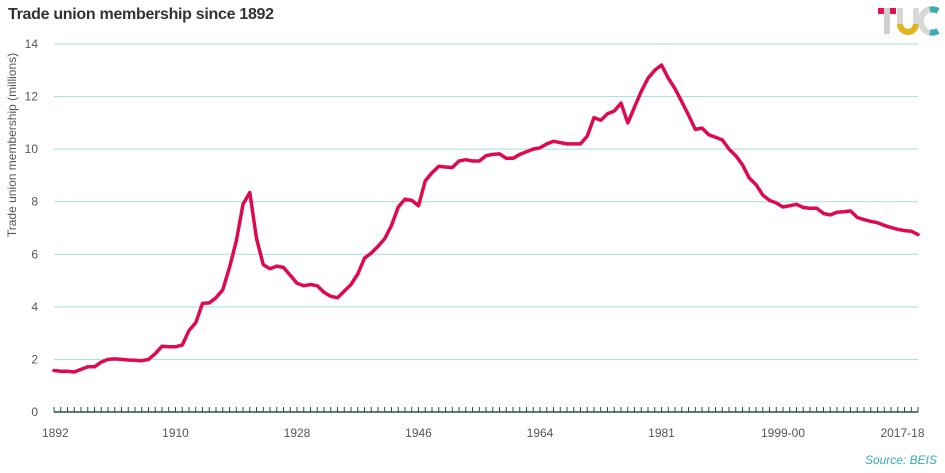  What do you see at coordinates (297, 433) in the screenshot?
I see `x-tick-label: 1928` at bounding box center [297, 433].